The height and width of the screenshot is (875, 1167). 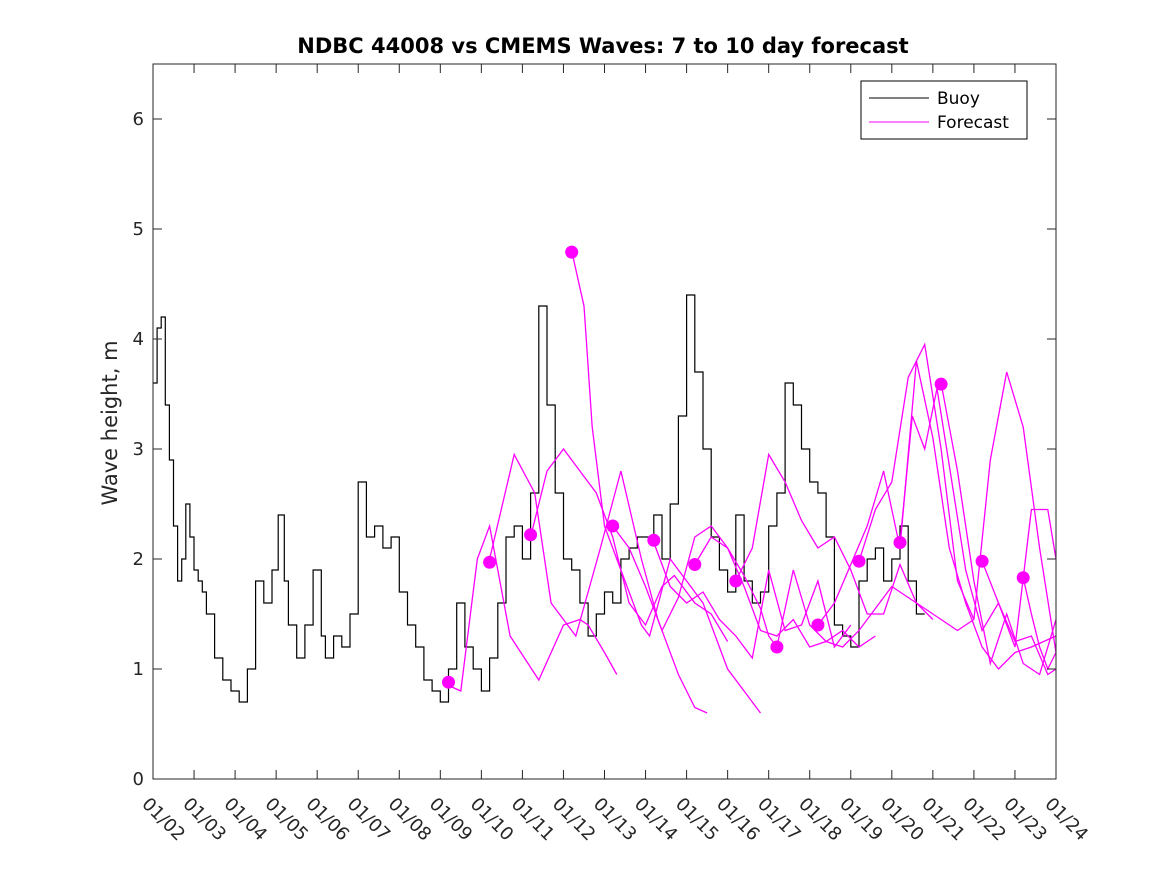 I want to click on x-tick-label: 01/15, so click(x=697, y=820).